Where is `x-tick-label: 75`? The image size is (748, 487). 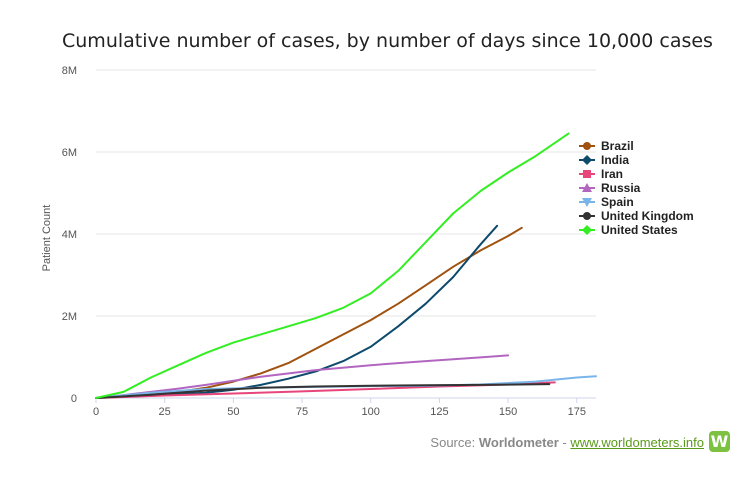 x-tick-label: 75 is located at coordinates (302, 412).